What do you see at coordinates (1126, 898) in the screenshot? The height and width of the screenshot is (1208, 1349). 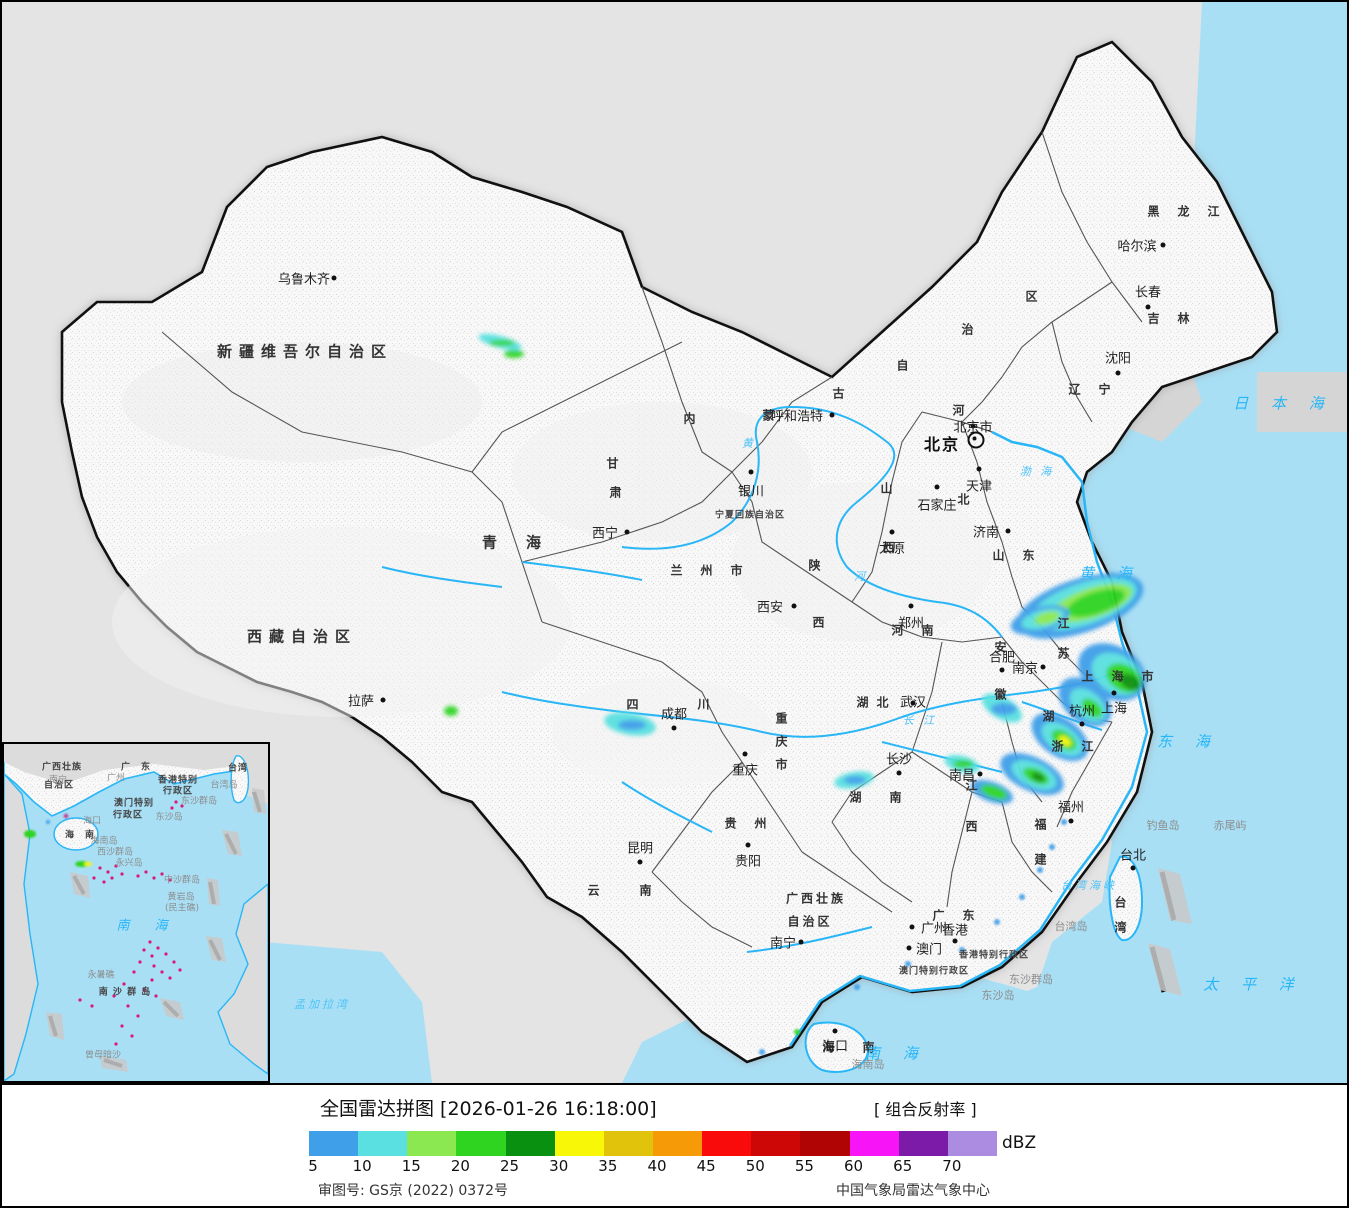 I see `taiwan-island` at bounding box center [1126, 898].